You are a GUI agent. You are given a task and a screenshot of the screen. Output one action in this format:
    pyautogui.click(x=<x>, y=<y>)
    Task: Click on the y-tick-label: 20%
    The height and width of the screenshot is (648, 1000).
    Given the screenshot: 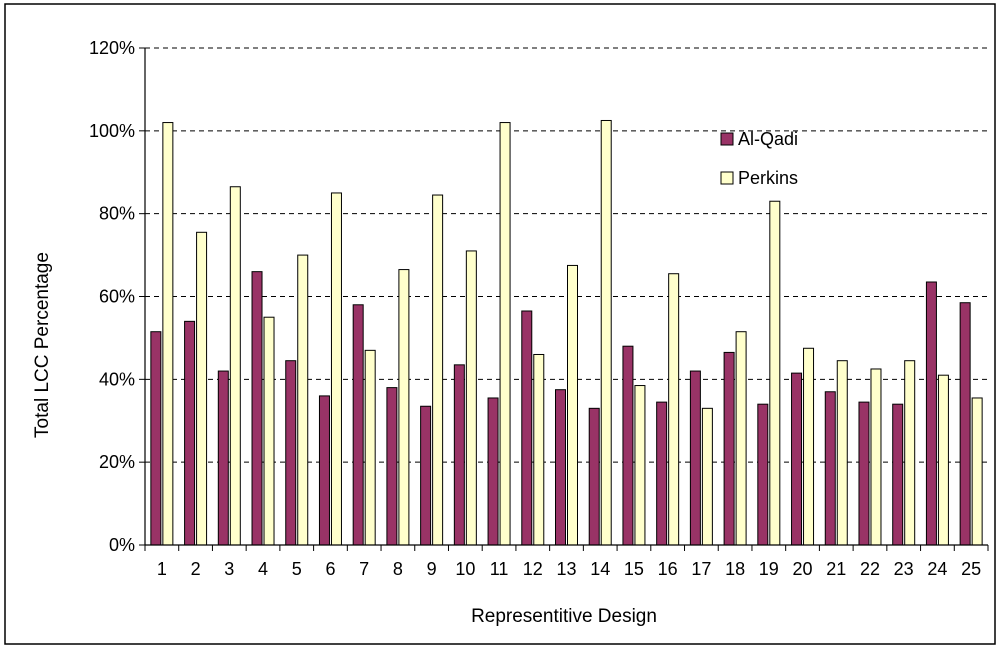 What is the action you would take?
    pyautogui.click(x=117, y=462)
    